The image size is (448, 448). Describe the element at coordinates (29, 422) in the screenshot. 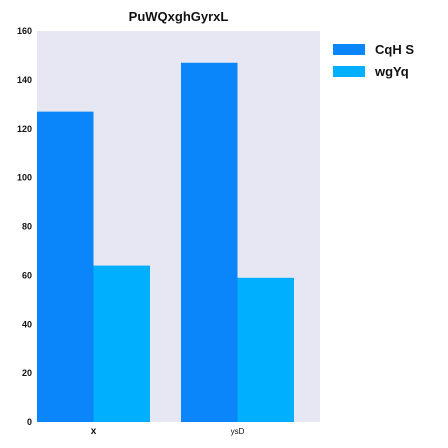

I see `y-tick-label: 0` at that location.